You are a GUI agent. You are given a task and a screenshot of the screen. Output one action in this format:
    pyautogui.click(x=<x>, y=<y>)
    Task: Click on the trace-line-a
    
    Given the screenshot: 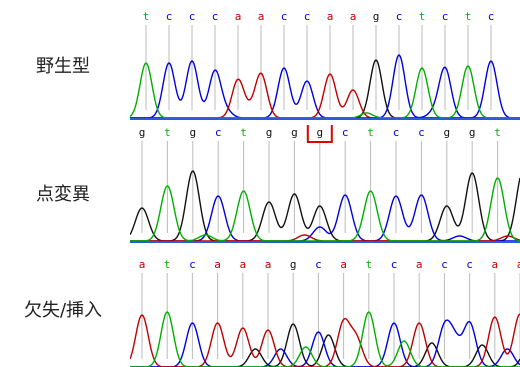 What is the action you would take?
    pyautogui.click(x=325, y=95)
    